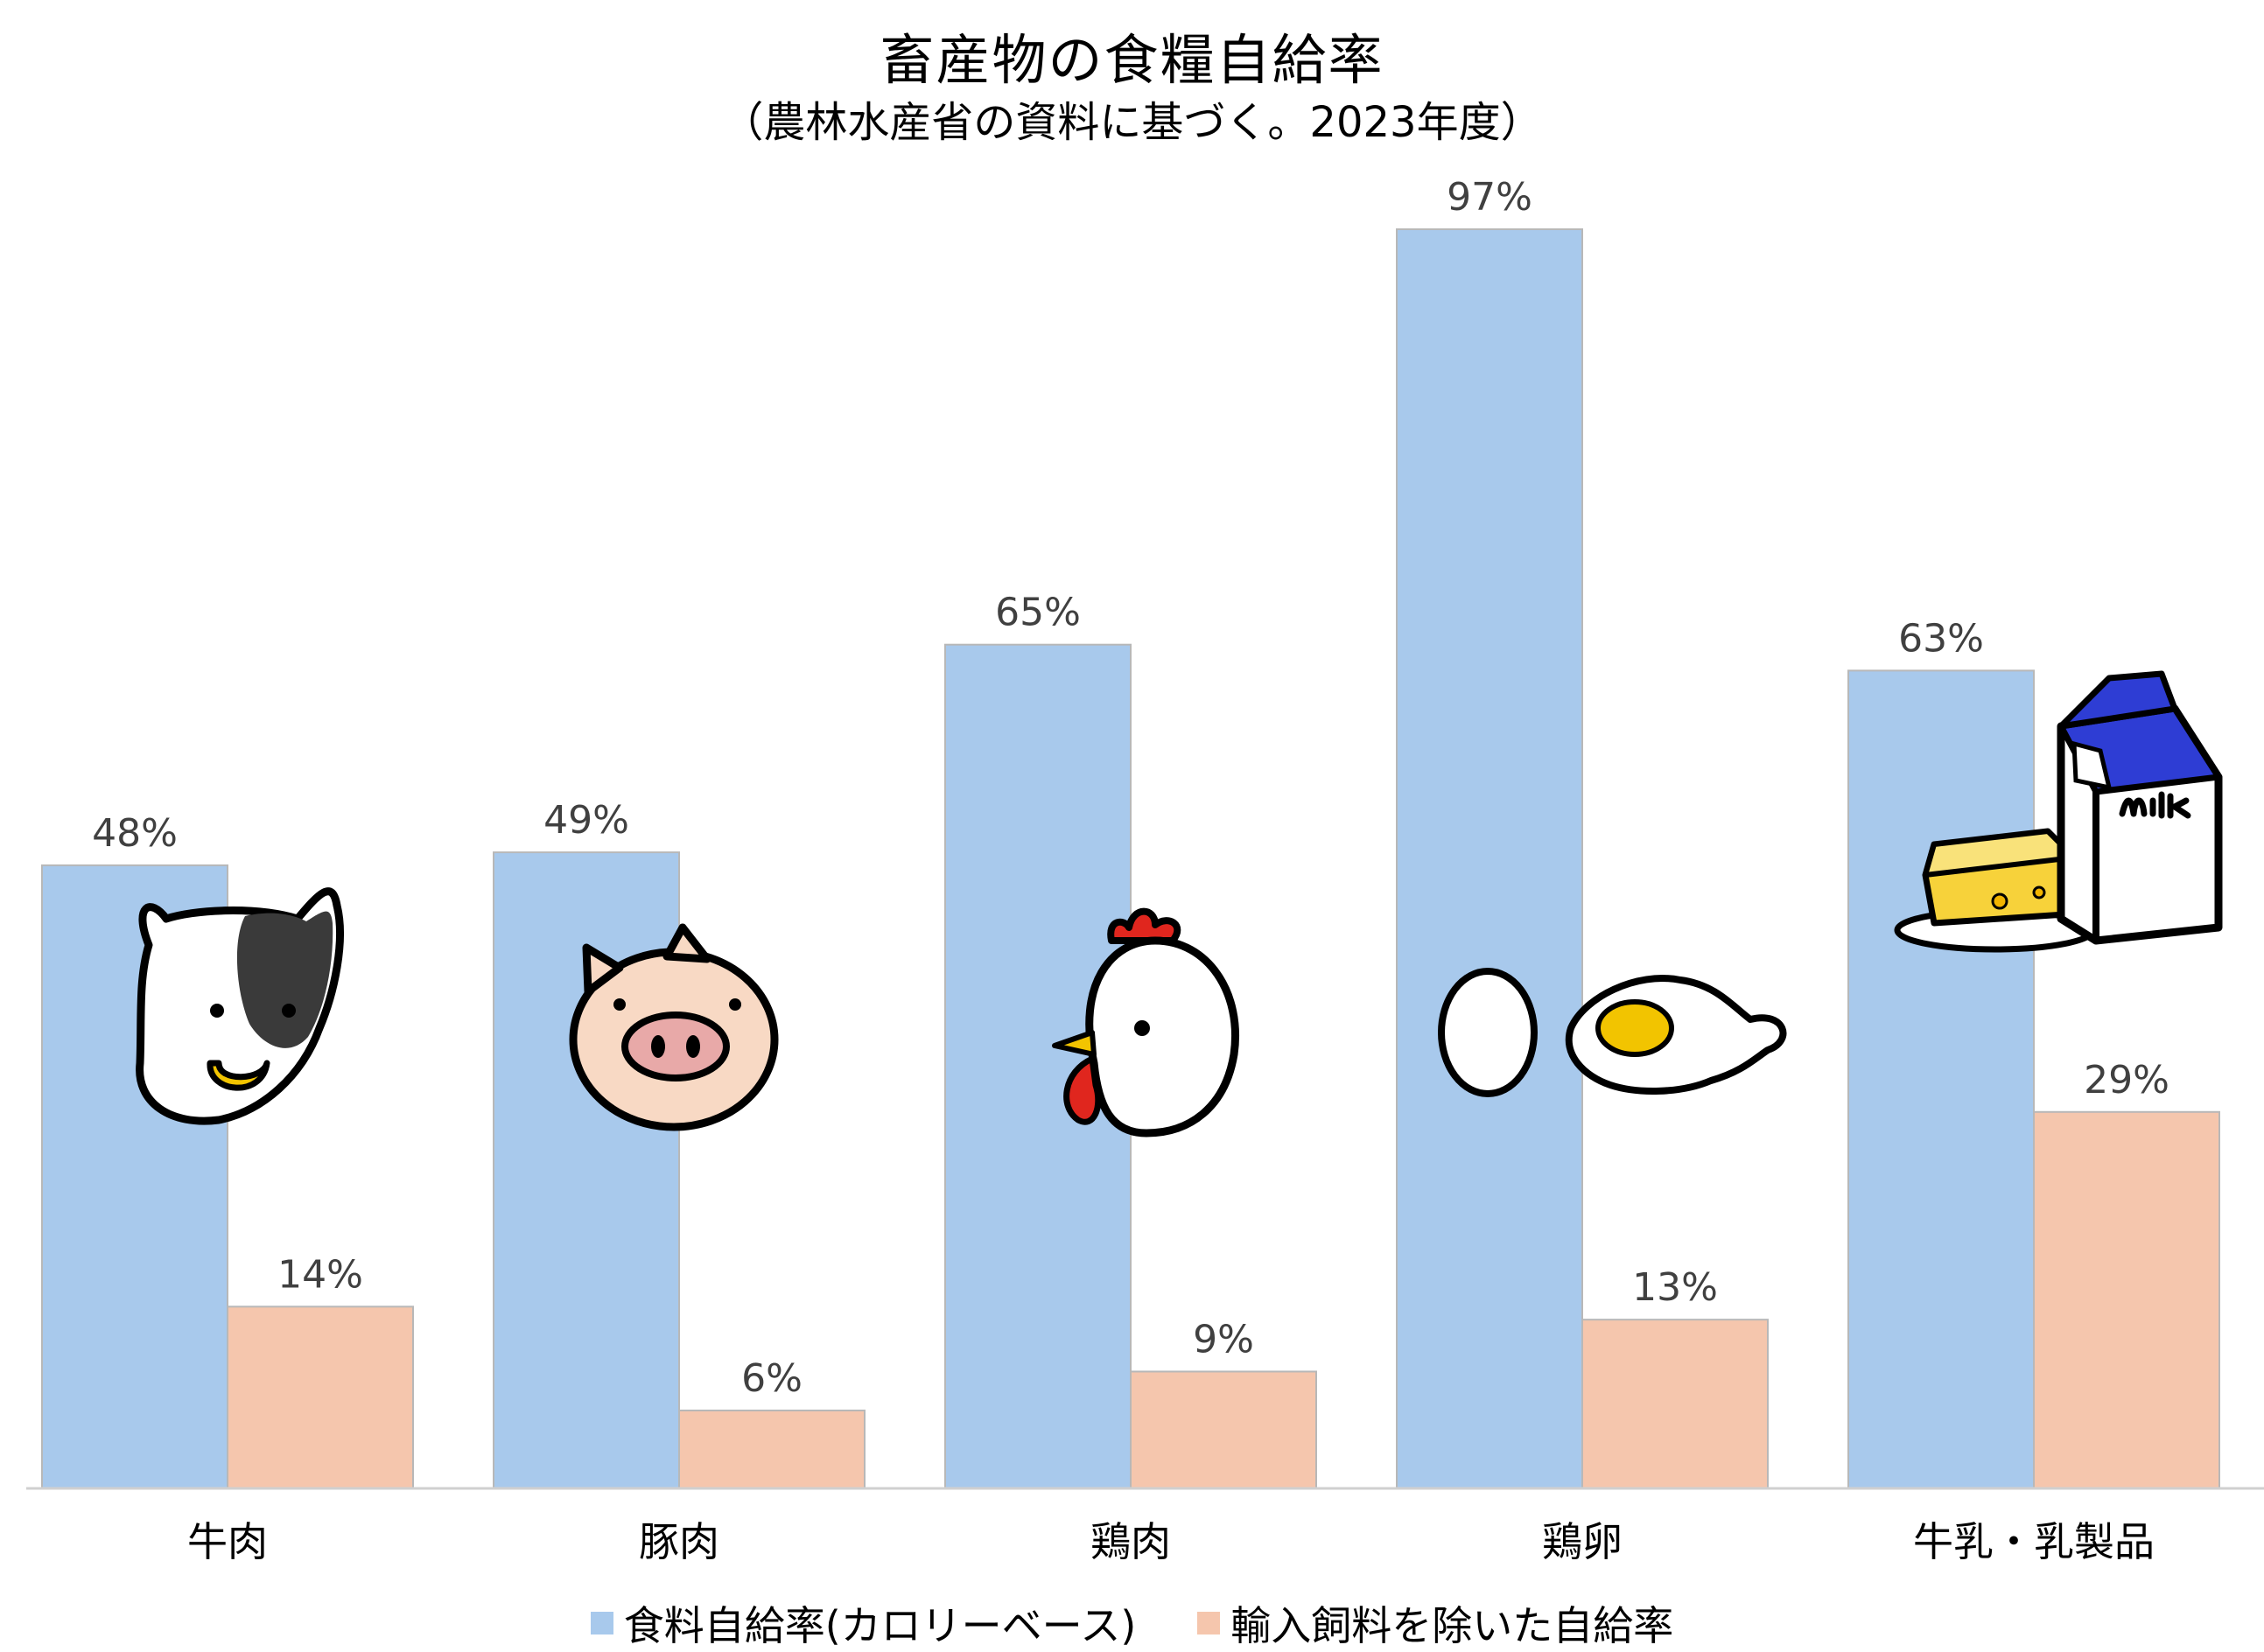 The width and height of the screenshot is (2264, 1652). I want to click on cow-icon, so click(240, 1006).